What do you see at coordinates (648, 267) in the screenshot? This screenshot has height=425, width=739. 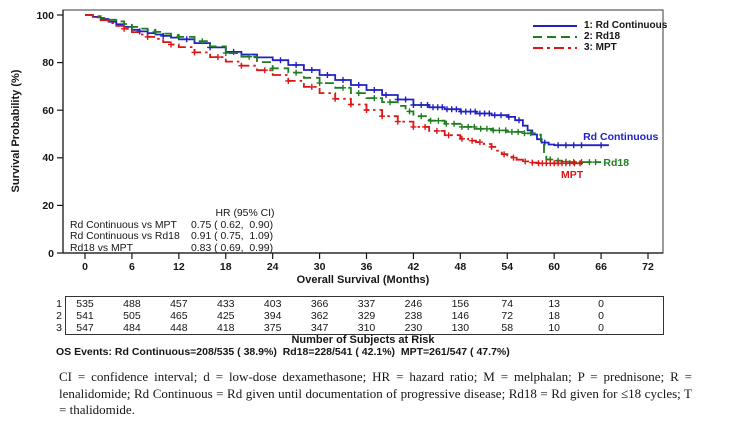 I see `x-tick-label: 72` at bounding box center [648, 267].